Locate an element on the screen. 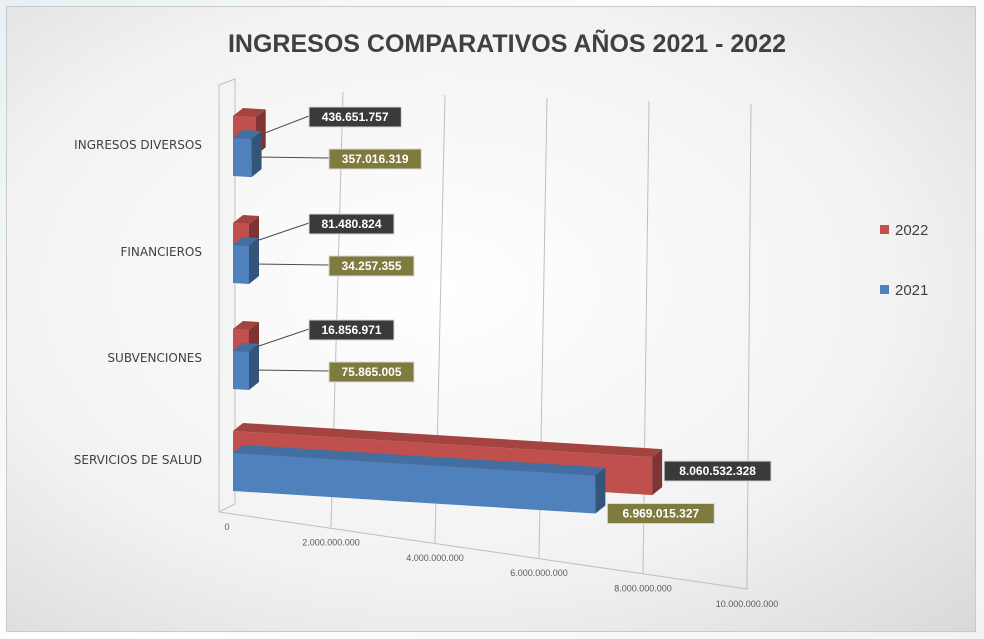  data-label: 357.016.319 is located at coordinates (375, 159).